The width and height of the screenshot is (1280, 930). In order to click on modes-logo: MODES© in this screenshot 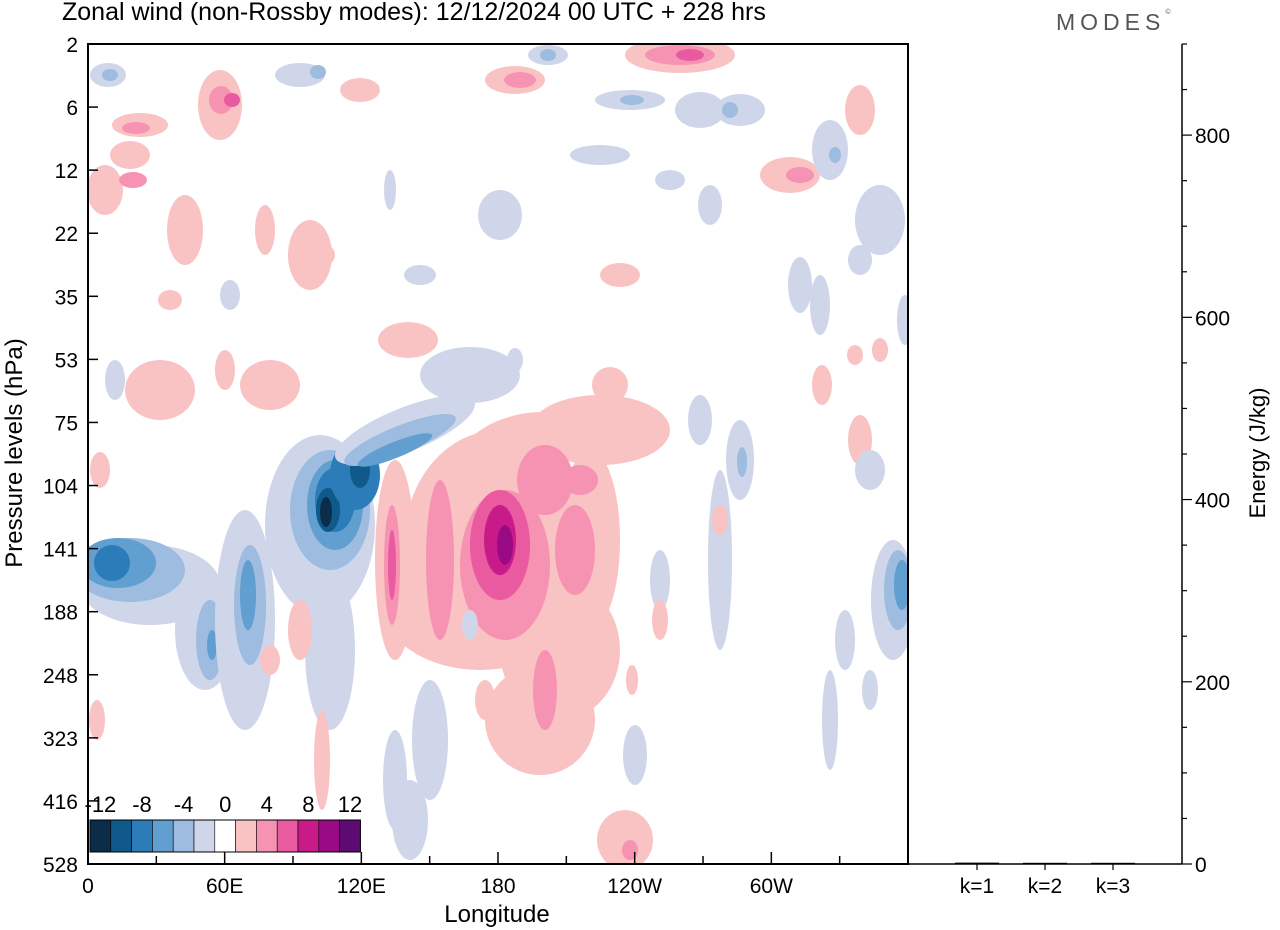, I will do `click(1113, 22)`.